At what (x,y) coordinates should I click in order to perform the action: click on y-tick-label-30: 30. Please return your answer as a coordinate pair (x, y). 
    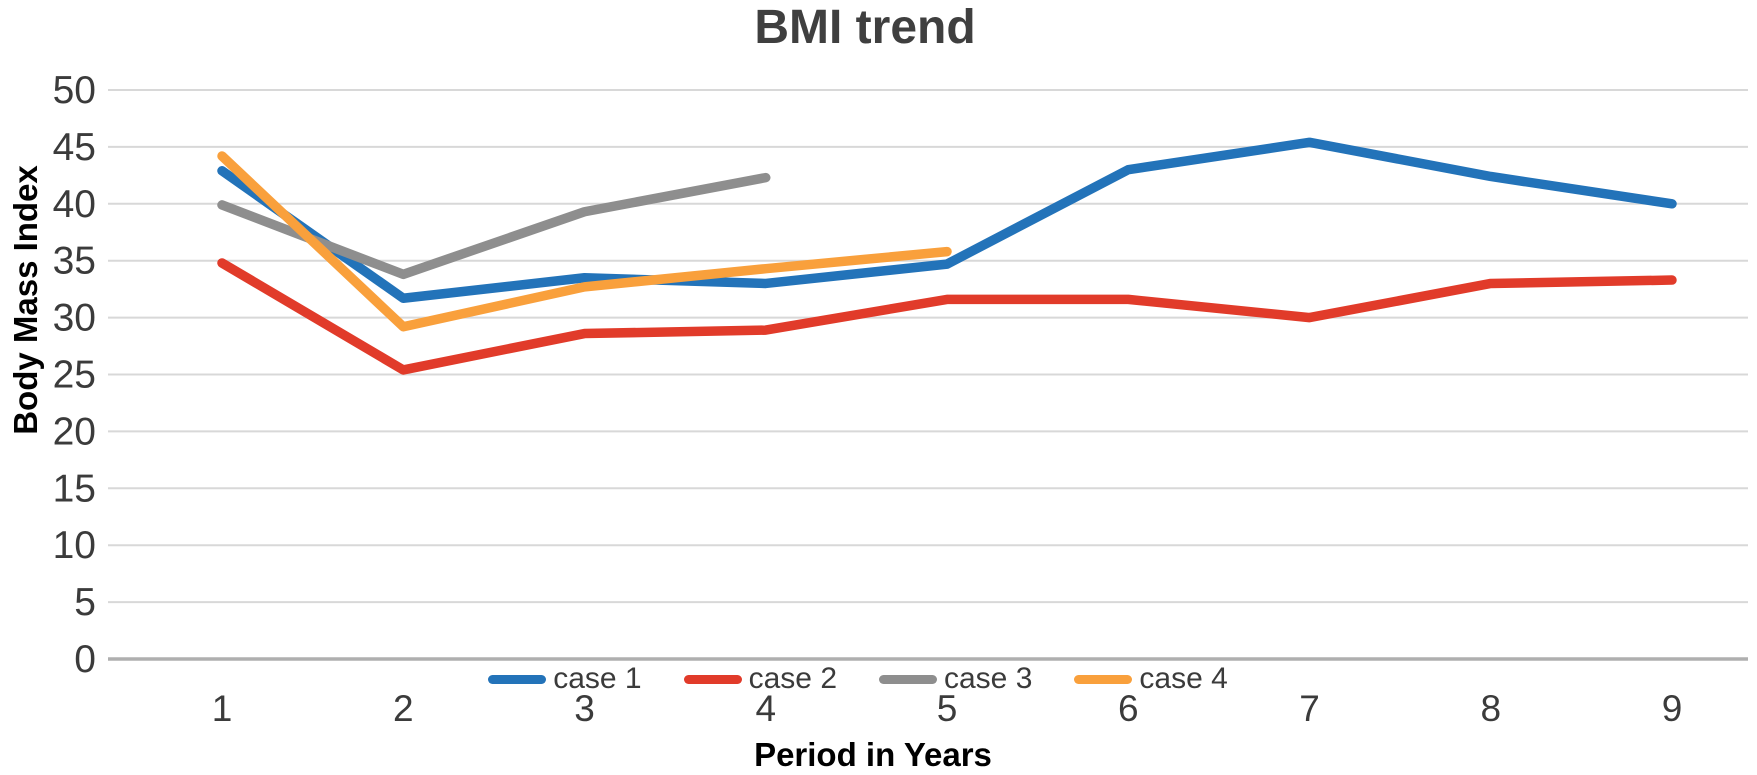
    Looking at the image, I should click on (74, 318).